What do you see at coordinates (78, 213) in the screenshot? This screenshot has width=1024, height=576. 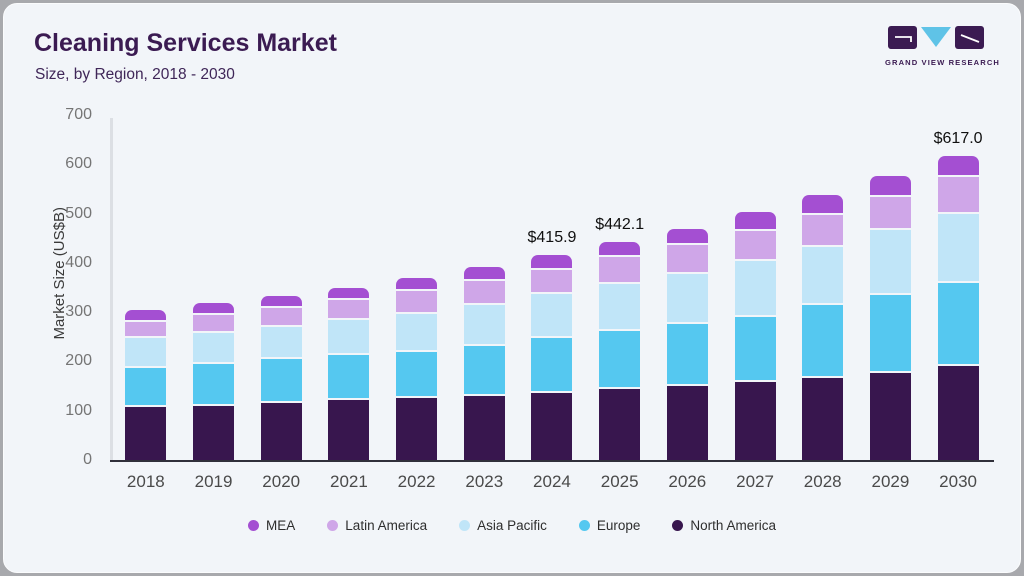 I see `y-tick-500: 500` at bounding box center [78, 213].